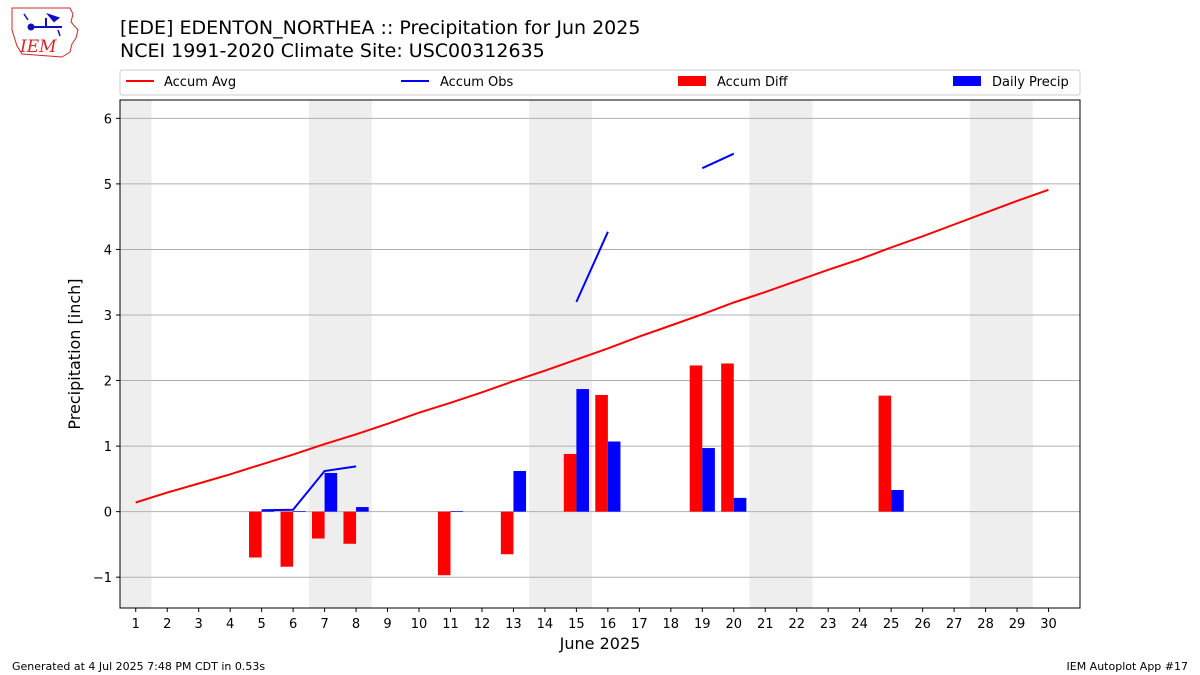  Describe the element at coordinates (108, 316) in the screenshot. I see `ytick-label-3: 3` at that location.